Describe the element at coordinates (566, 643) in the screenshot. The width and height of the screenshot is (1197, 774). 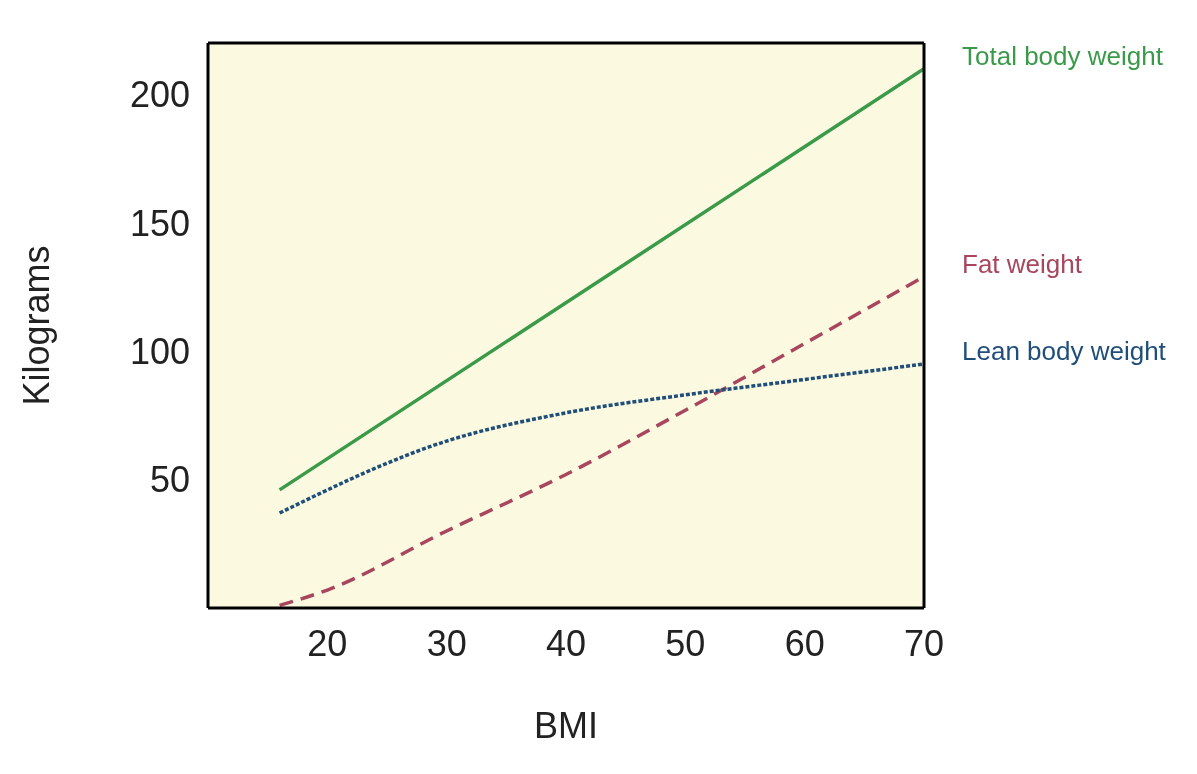
I see `x-tick-label: 40` at that location.